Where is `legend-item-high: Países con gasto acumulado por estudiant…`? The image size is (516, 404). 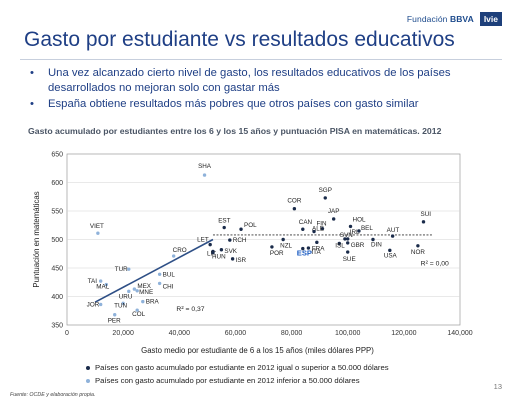 legend-item-high: Países con gasto acumulado por estudiant… is located at coordinates (237, 367).